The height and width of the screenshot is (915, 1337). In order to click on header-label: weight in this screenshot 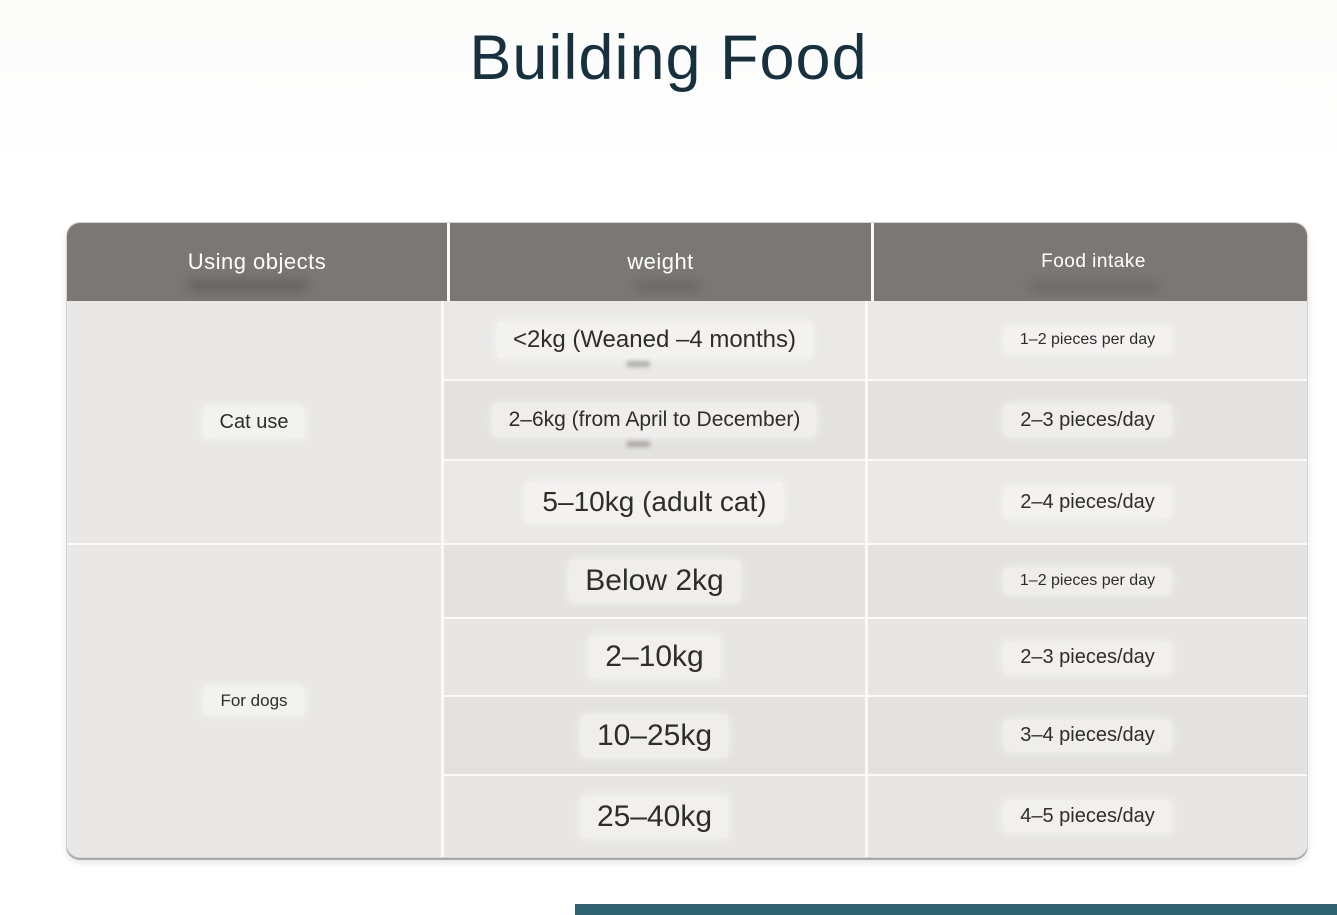, I will do `click(660, 261)`.